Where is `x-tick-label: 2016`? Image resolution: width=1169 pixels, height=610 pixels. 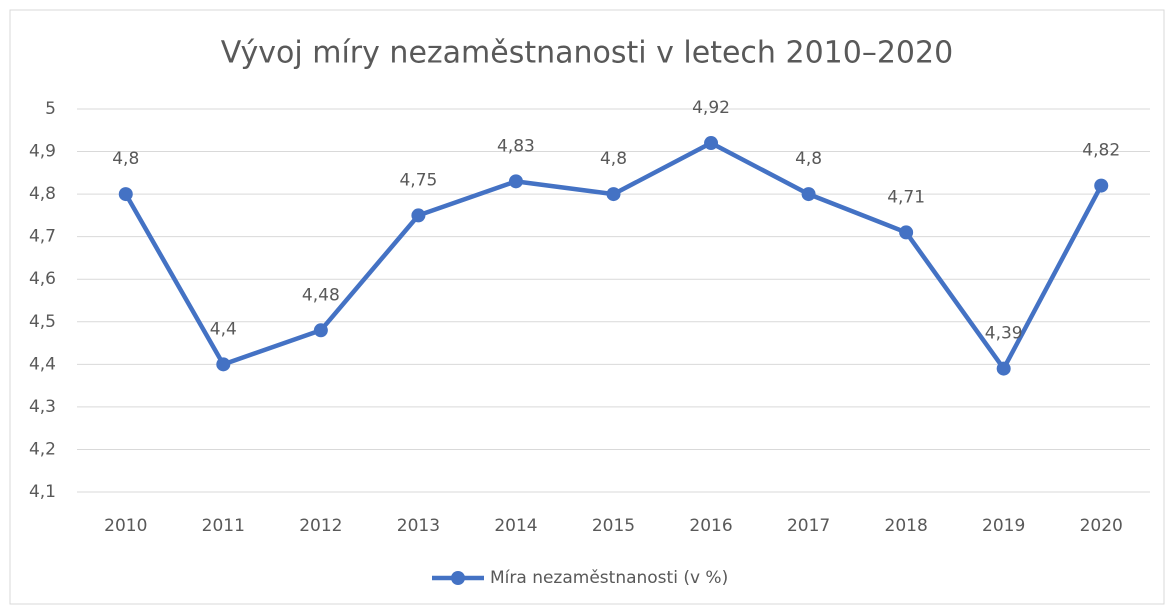 x-tick-label: 2016 is located at coordinates (710, 526).